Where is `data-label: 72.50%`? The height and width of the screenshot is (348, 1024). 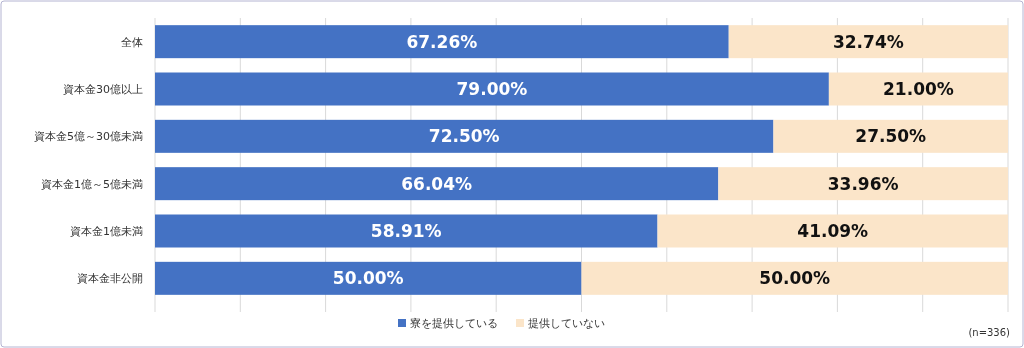 data-label: 72.50% is located at coordinates (464, 136).